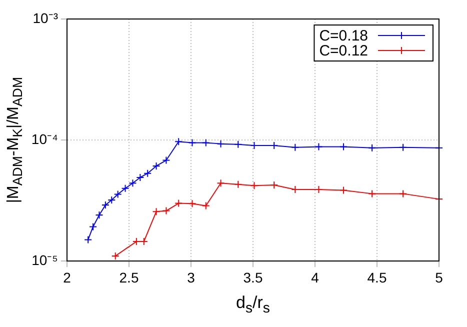 The width and height of the screenshot is (467, 327). I want to click on x-tick-label: 3, so click(191, 277).